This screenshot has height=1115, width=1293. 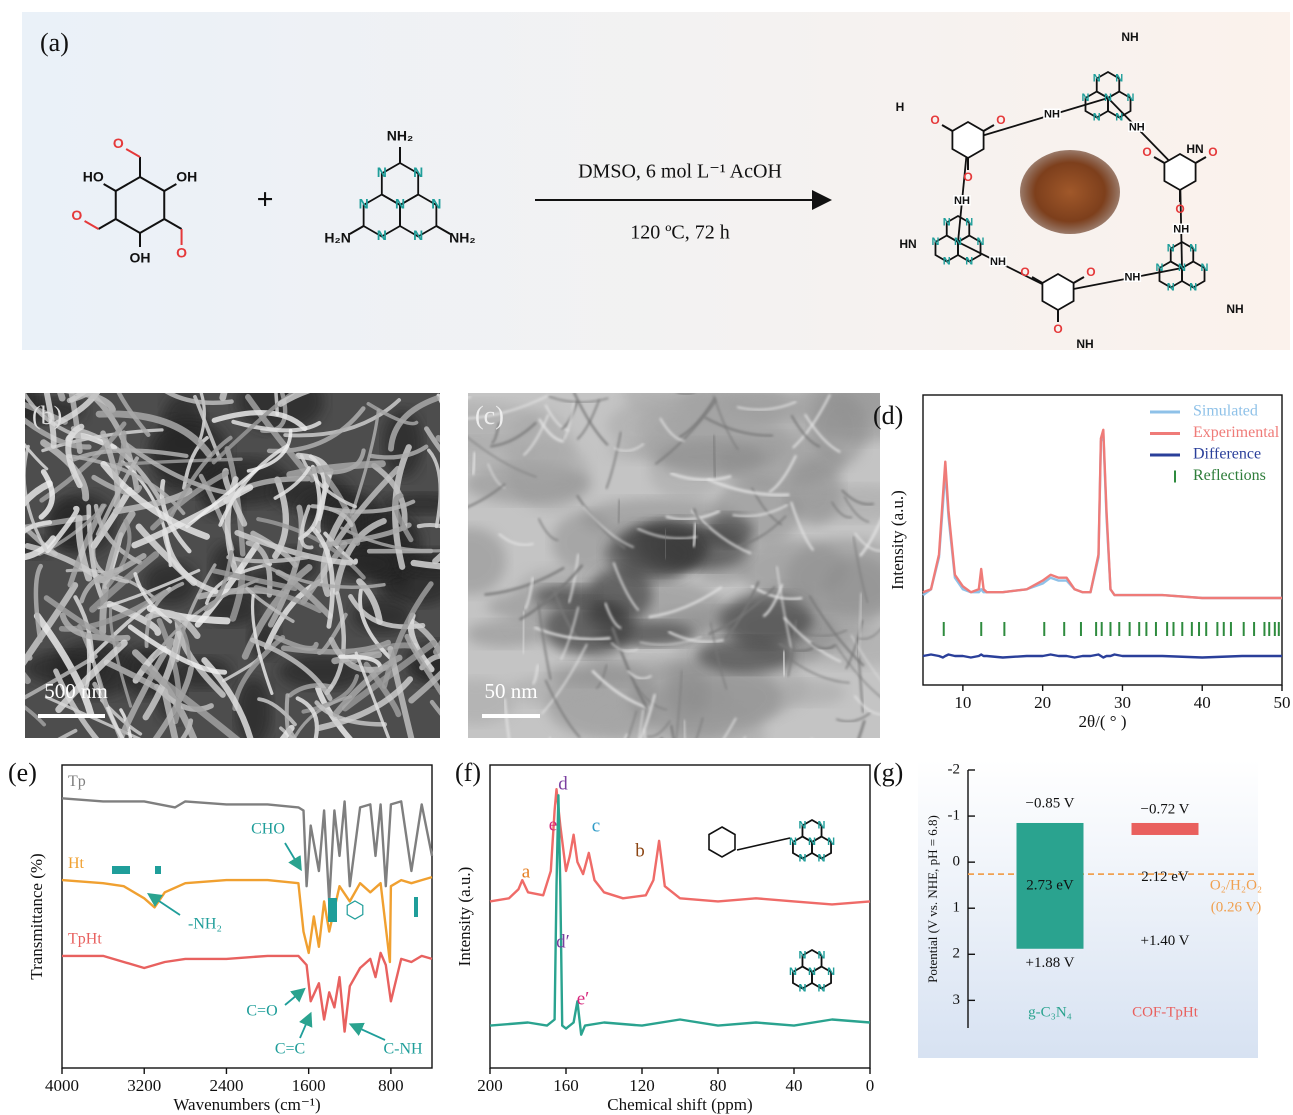 What do you see at coordinates (932, 899) in the screenshot?
I see `y-axis-label: Potential (V vs. NHE, pH = 6.8)` at bounding box center [932, 899].